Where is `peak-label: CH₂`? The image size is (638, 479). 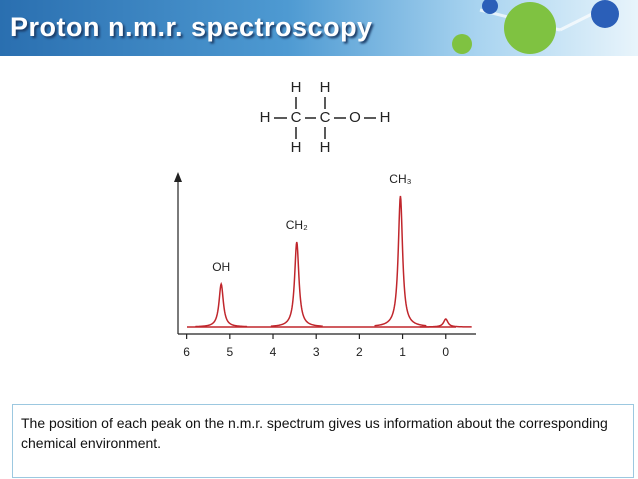 peak-label: CH₂ is located at coordinates (297, 225).